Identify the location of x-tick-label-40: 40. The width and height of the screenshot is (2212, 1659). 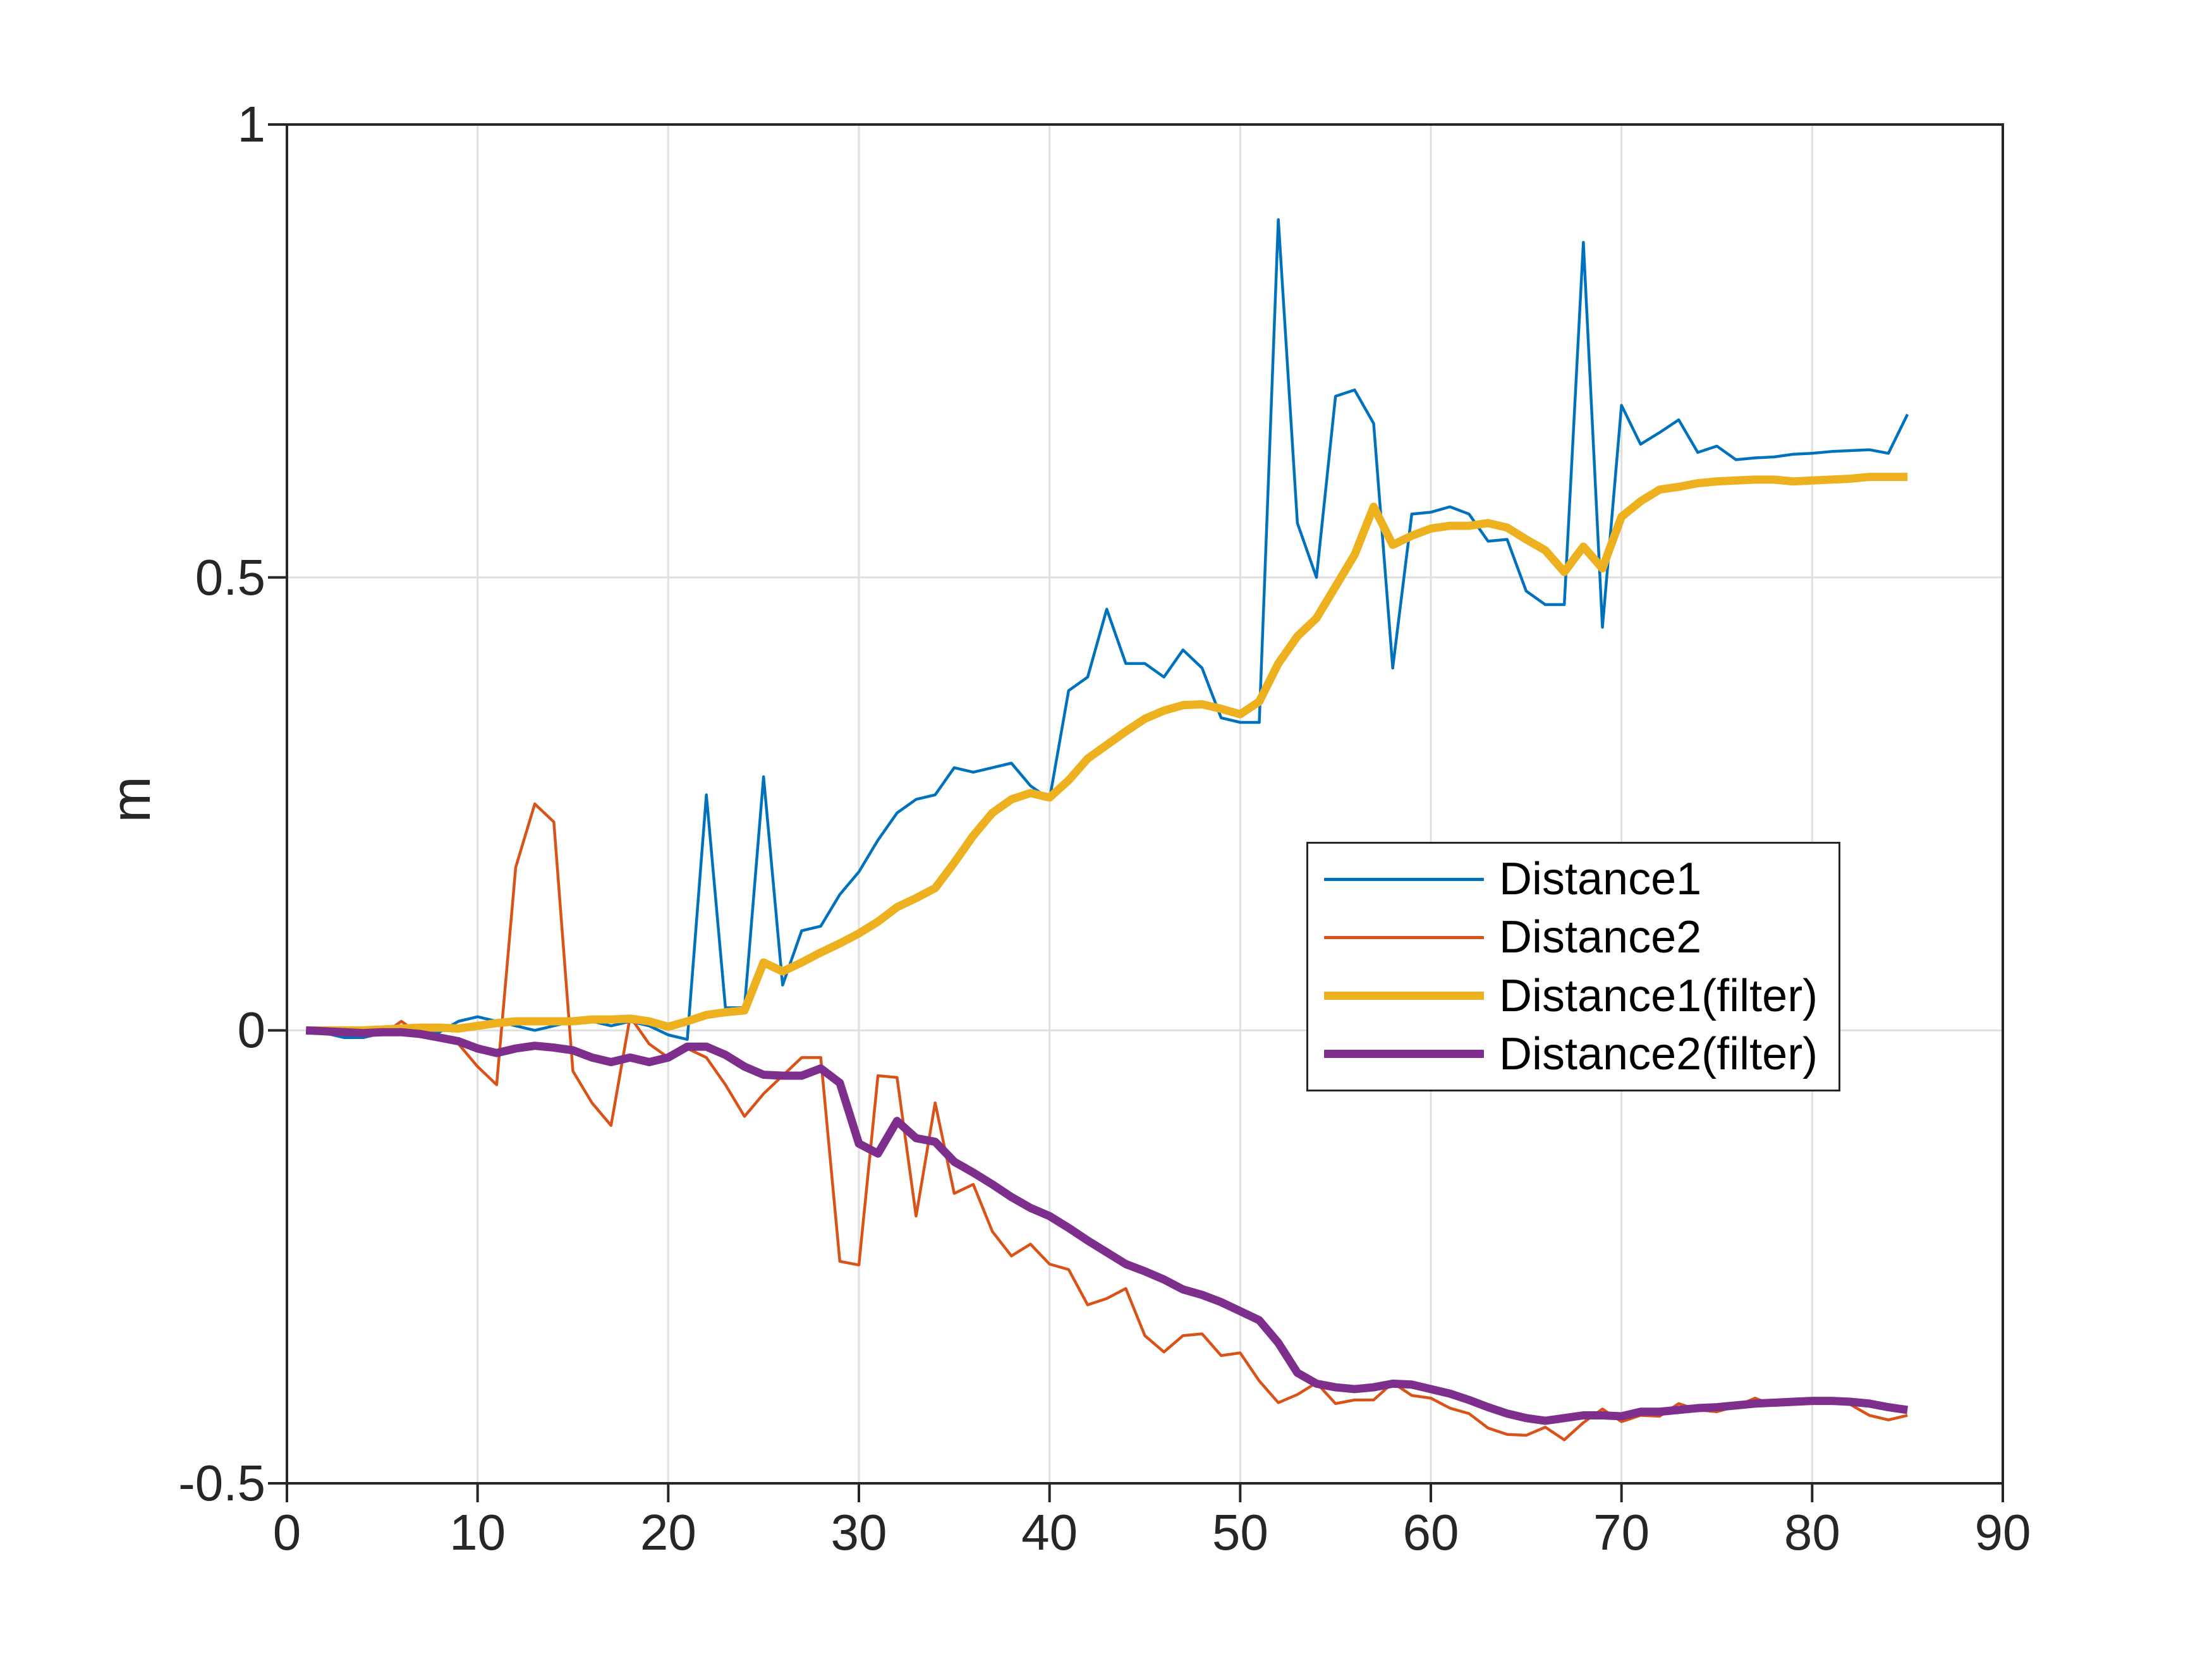
(1049, 1532).